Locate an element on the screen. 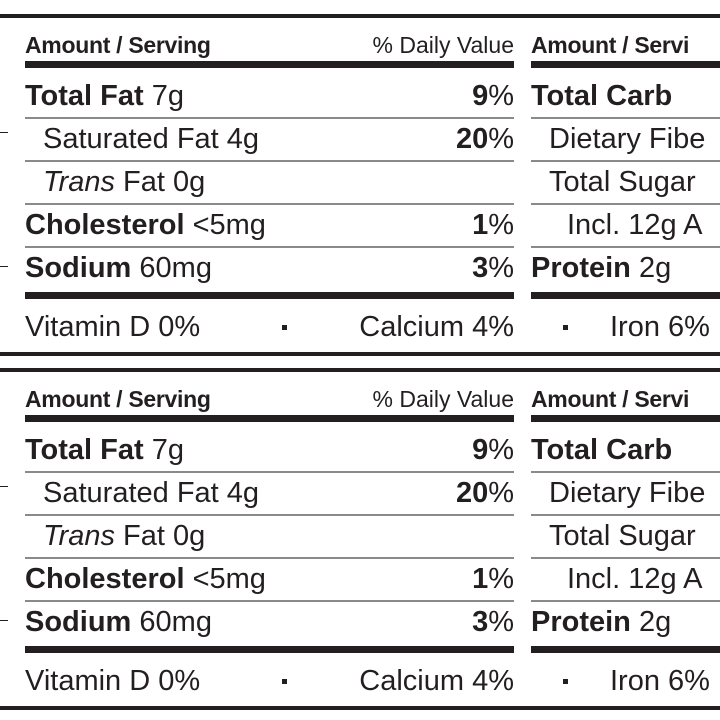  nutrient-amount: 7g is located at coordinates (164, 450).